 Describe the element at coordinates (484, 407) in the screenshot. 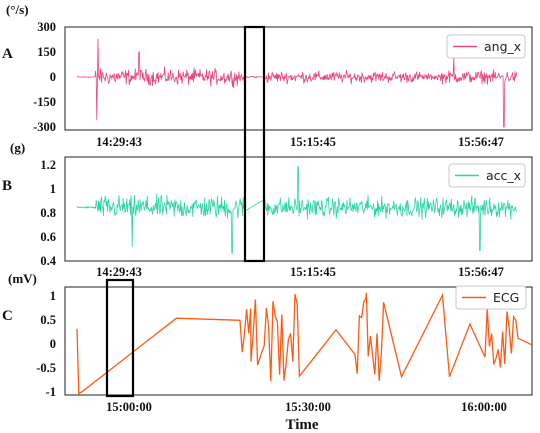

I see `c-xtick-2: 16:00:00` at that location.